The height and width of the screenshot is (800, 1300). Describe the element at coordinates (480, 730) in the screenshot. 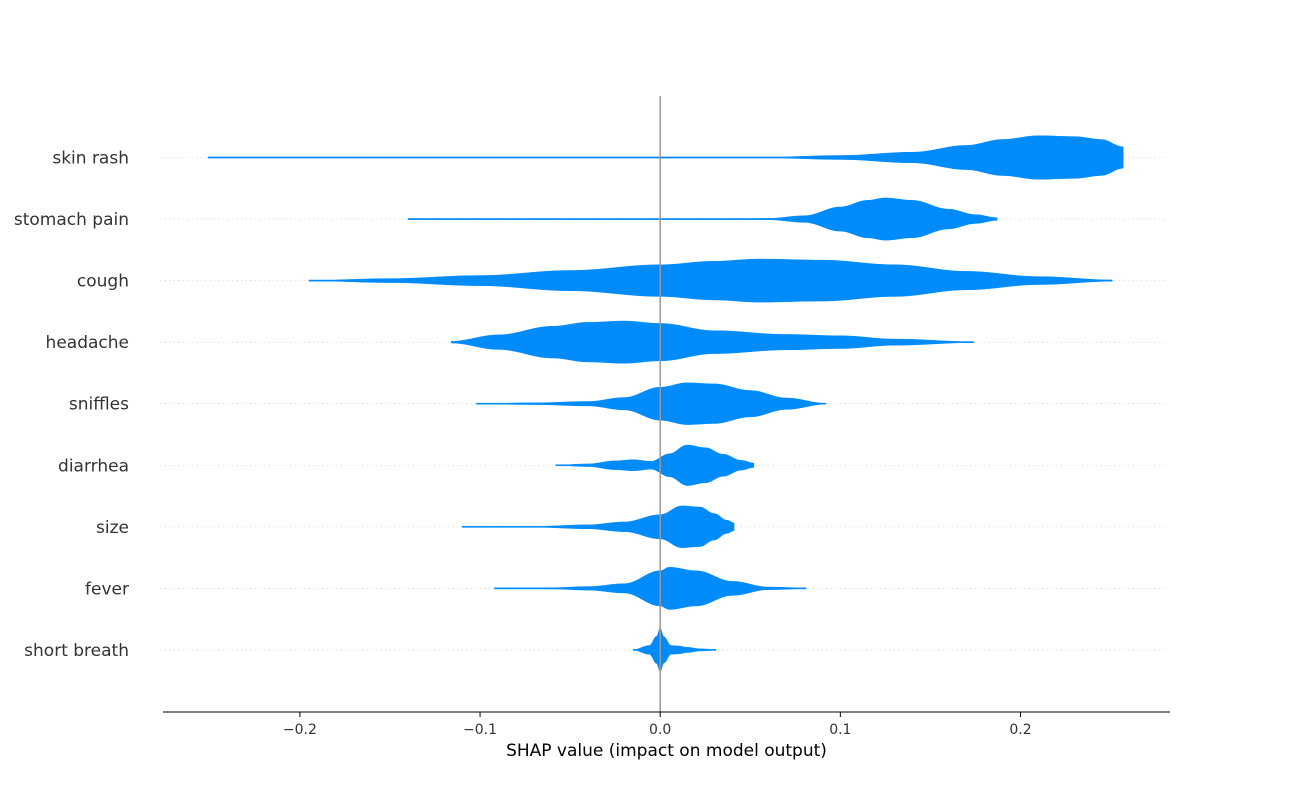

I see `x-tick-label: −0.1` at that location.